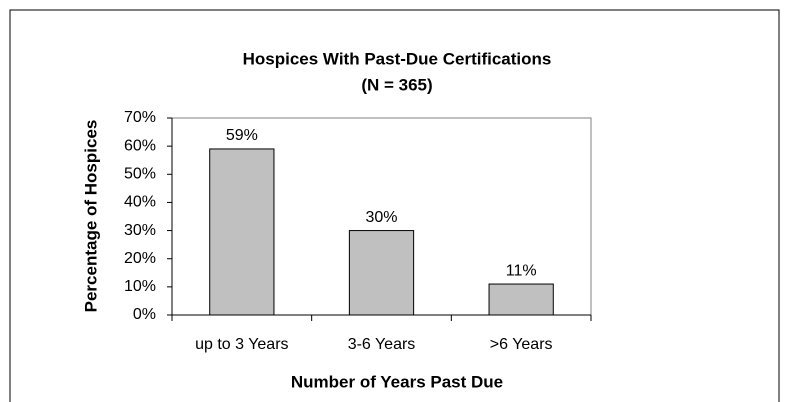 This screenshot has height=402, width=788. Describe the element at coordinates (140, 202) in the screenshot. I see `y-tick-label: 40%` at that location.